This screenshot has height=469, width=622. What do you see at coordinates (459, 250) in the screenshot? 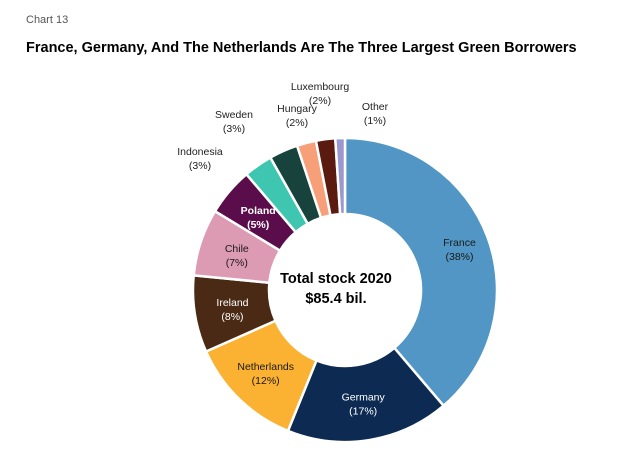
I see `label-france: France (38%)` at bounding box center [459, 250].